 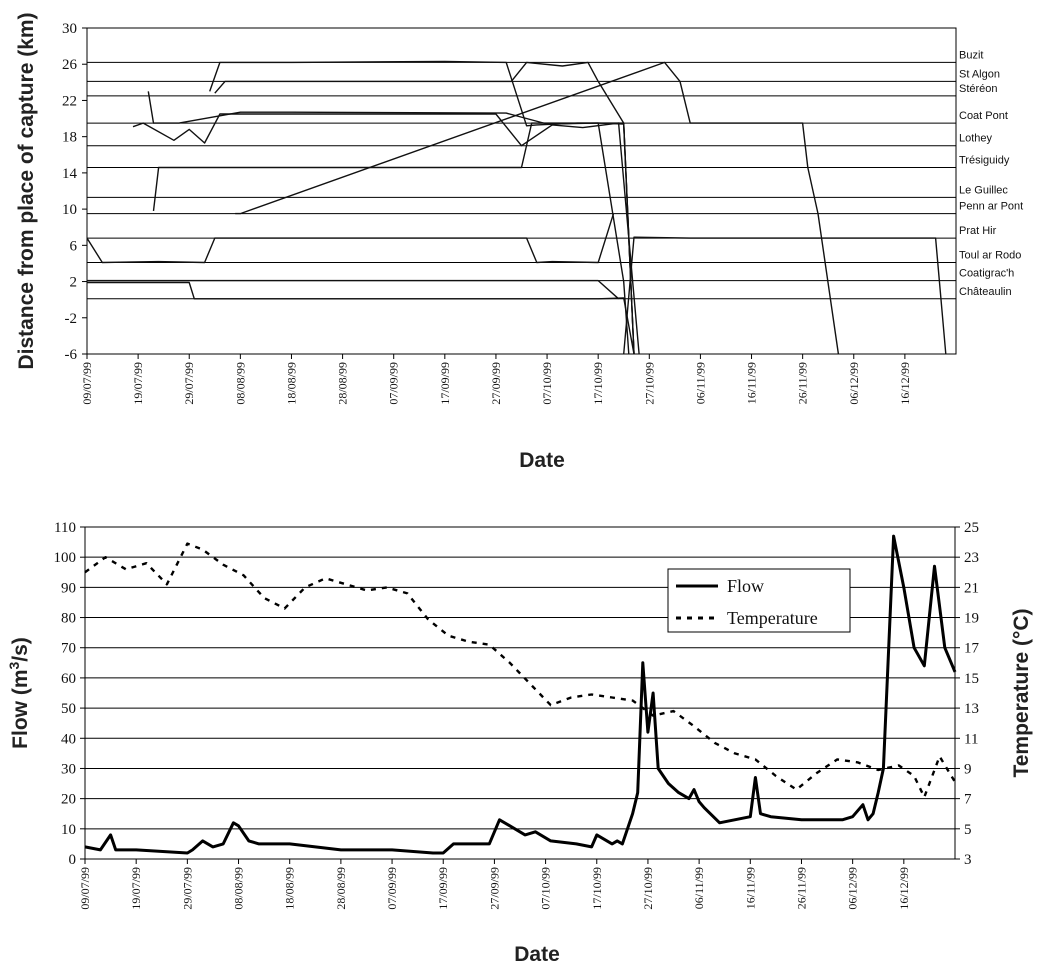 What do you see at coordinates (968, 830) in the screenshot?
I see `temperature-y-tick-label: 5` at bounding box center [968, 830].